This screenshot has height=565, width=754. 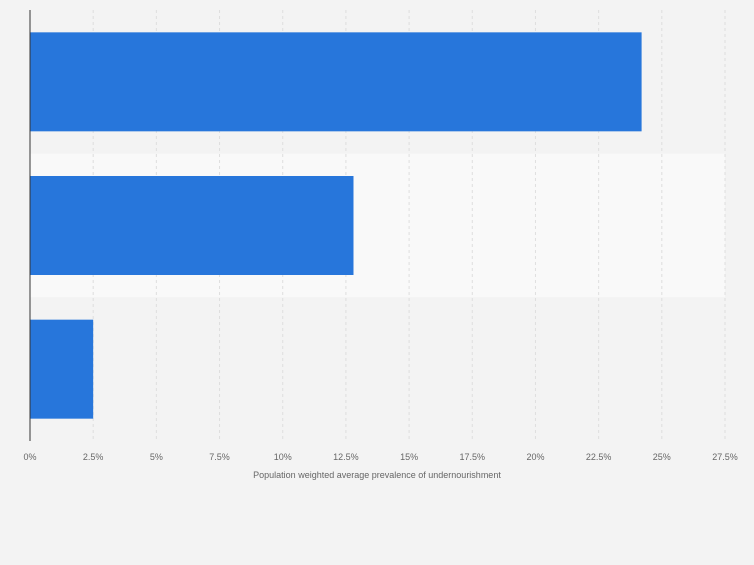 I want to click on x-tick-label: 17.5%, so click(x=473, y=457).